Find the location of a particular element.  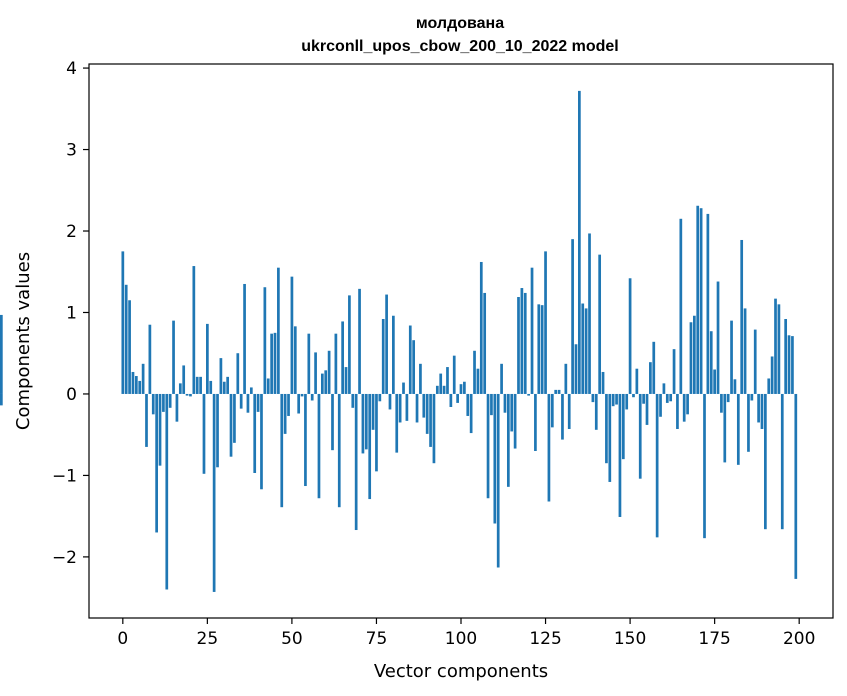

y-tick-label: 2 is located at coordinates (71, 232).